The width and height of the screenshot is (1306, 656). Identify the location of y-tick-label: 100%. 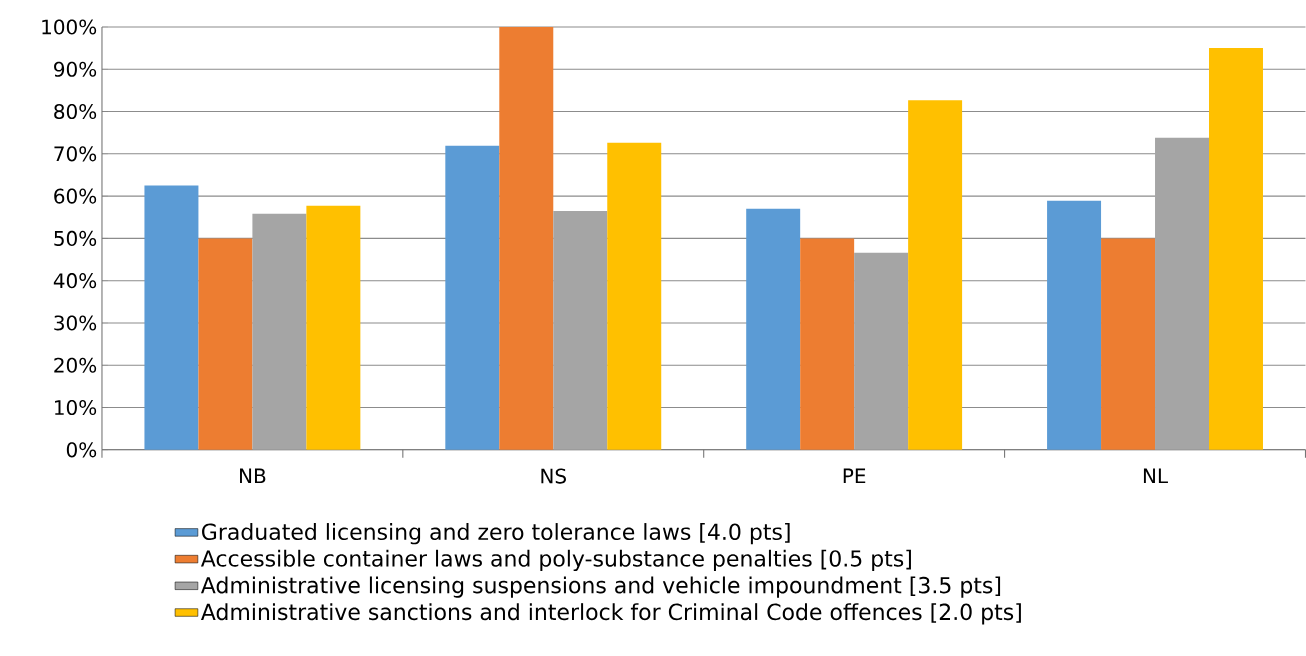
(69, 27).